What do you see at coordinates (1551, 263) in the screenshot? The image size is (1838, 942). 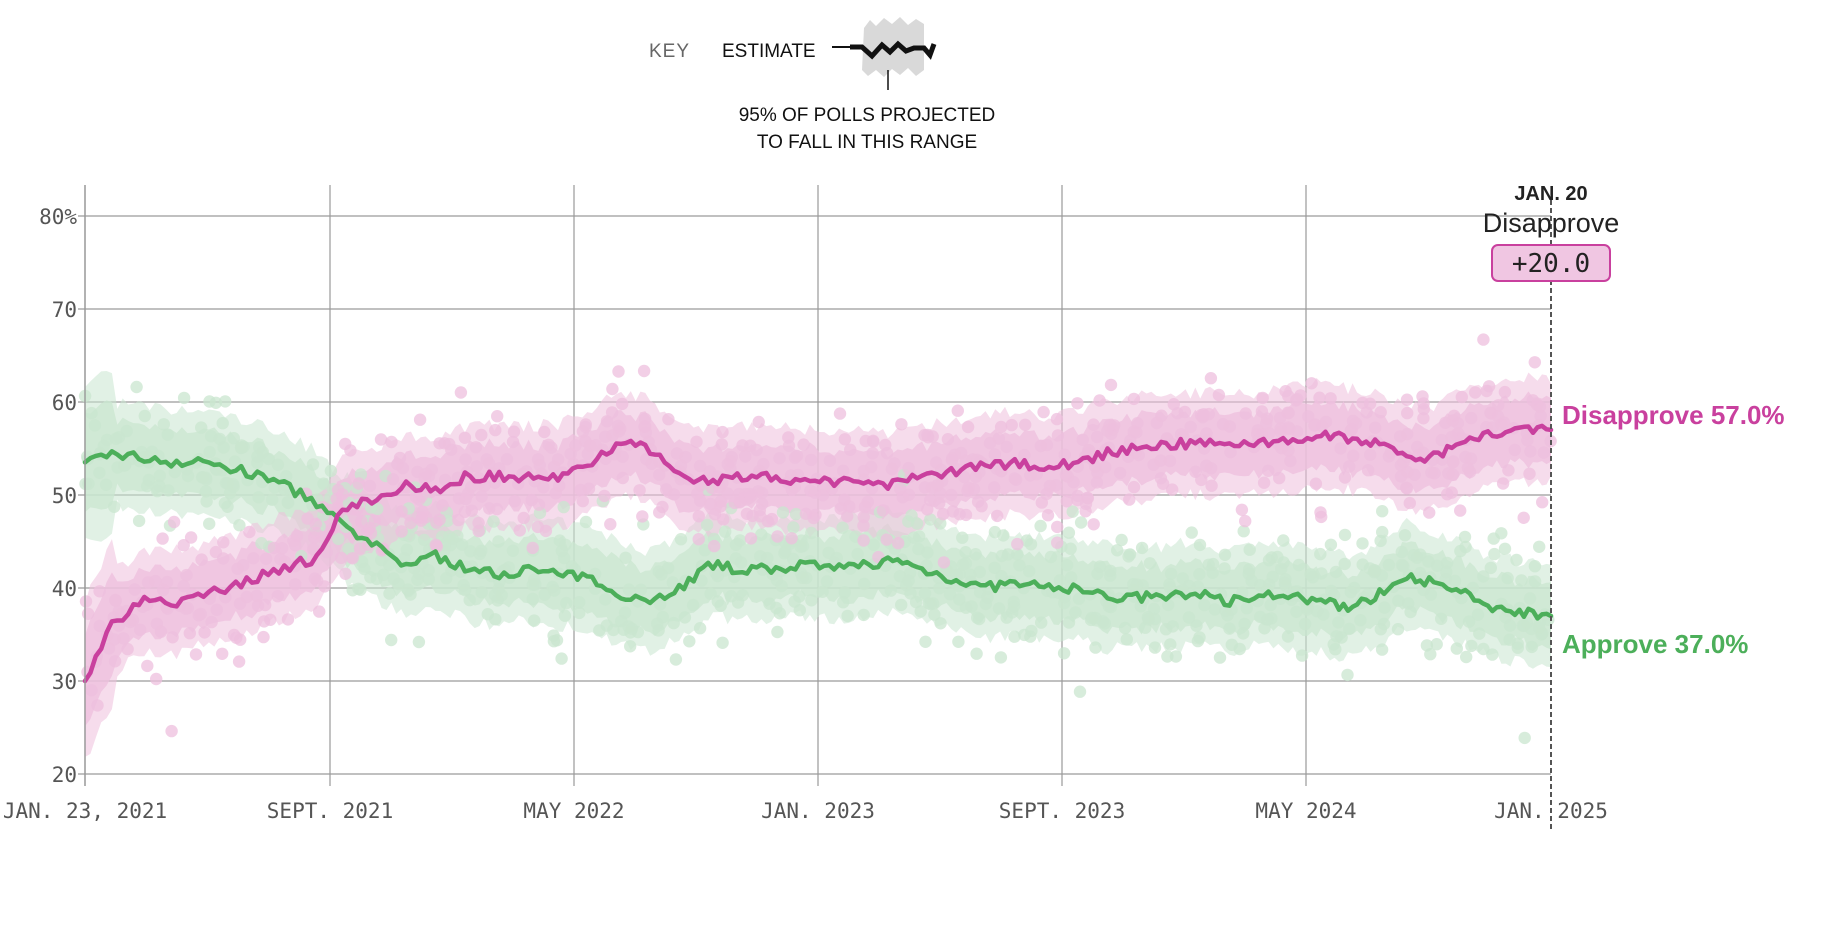 I see `margin-badge` at bounding box center [1551, 263].